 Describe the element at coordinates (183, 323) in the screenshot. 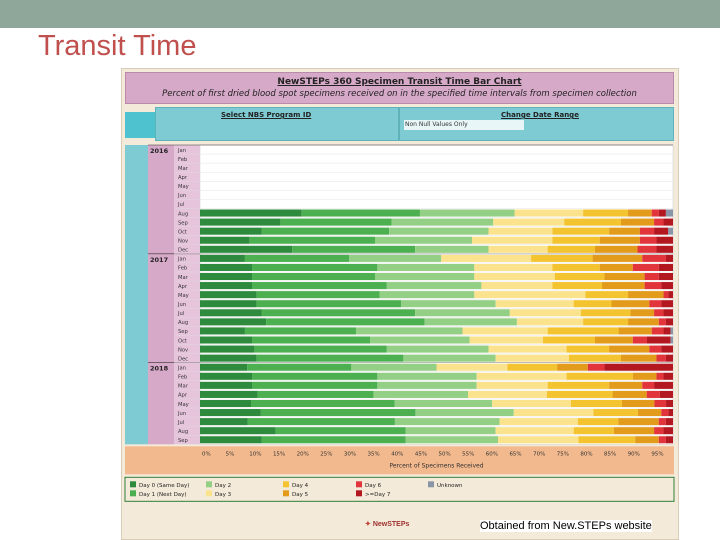

I see `month-label: Aug` at that location.